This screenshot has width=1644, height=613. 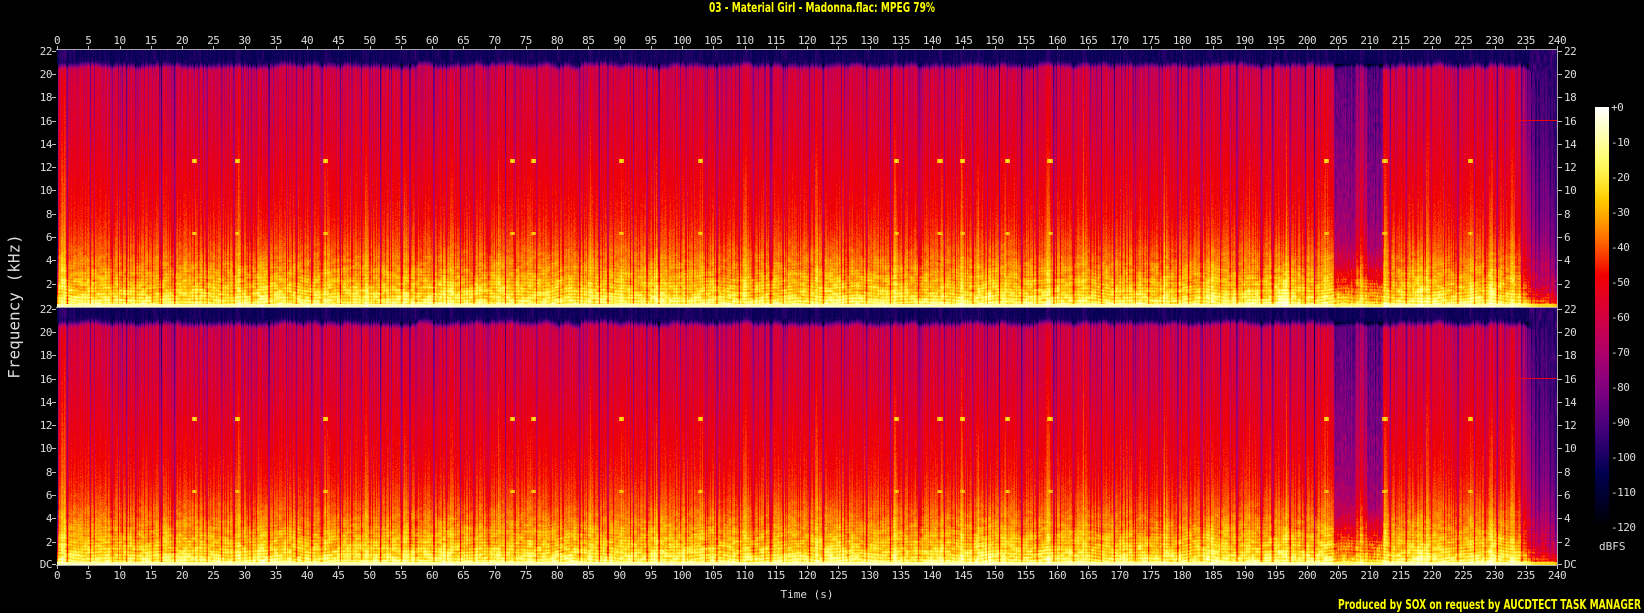 What do you see at coordinates (963, 40) in the screenshot?
I see `time-tick-label: 145` at bounding box center [963, 40].